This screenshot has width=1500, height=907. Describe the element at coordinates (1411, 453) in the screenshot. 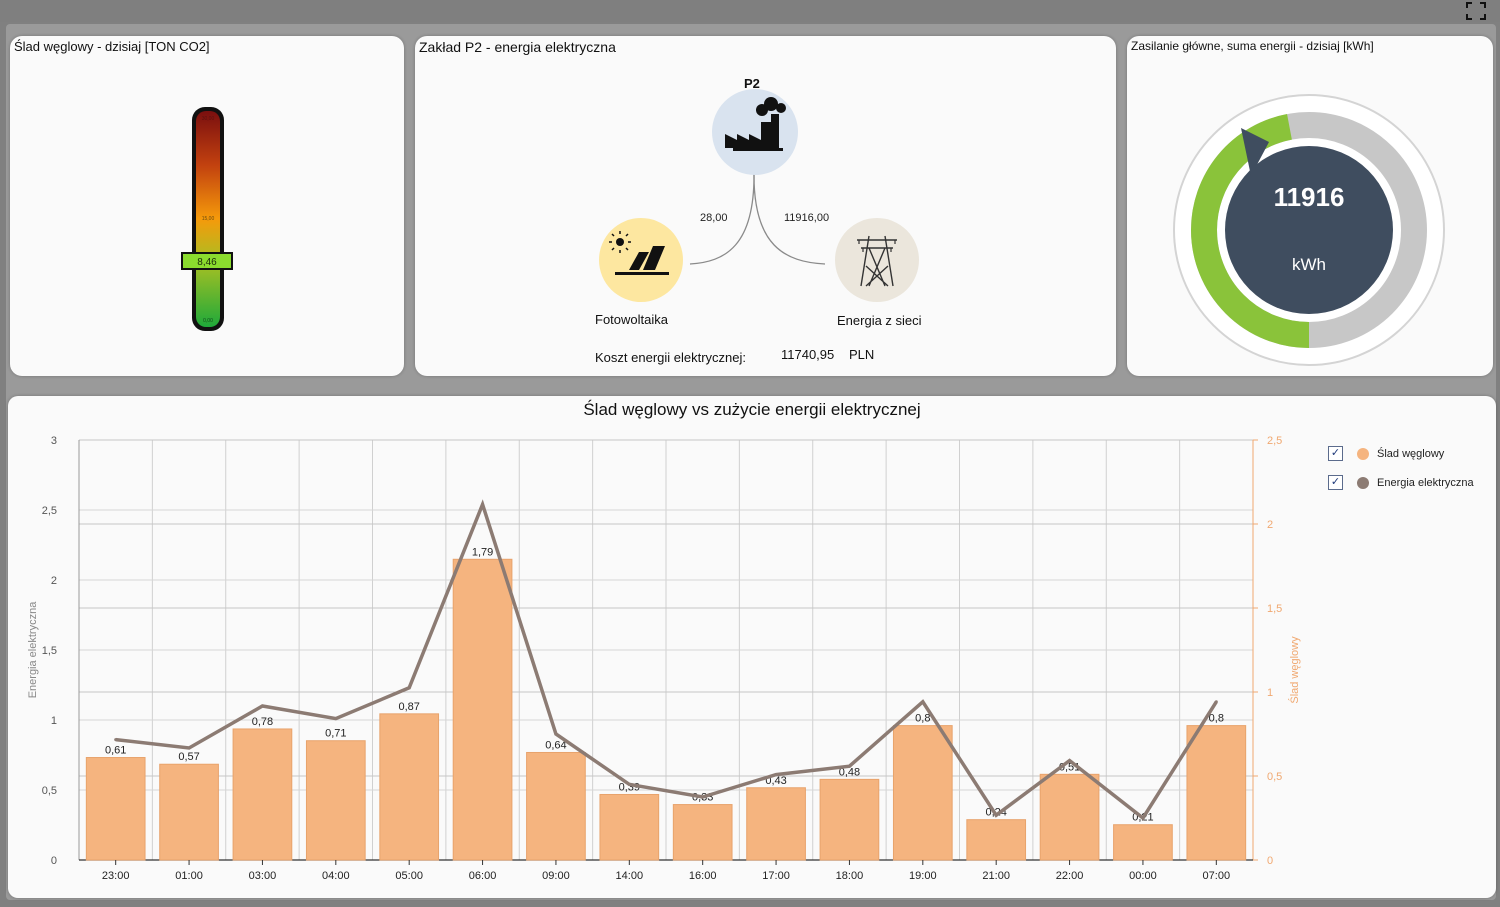

I see `legend-label-carbon: Ślad węglowy` at that location.